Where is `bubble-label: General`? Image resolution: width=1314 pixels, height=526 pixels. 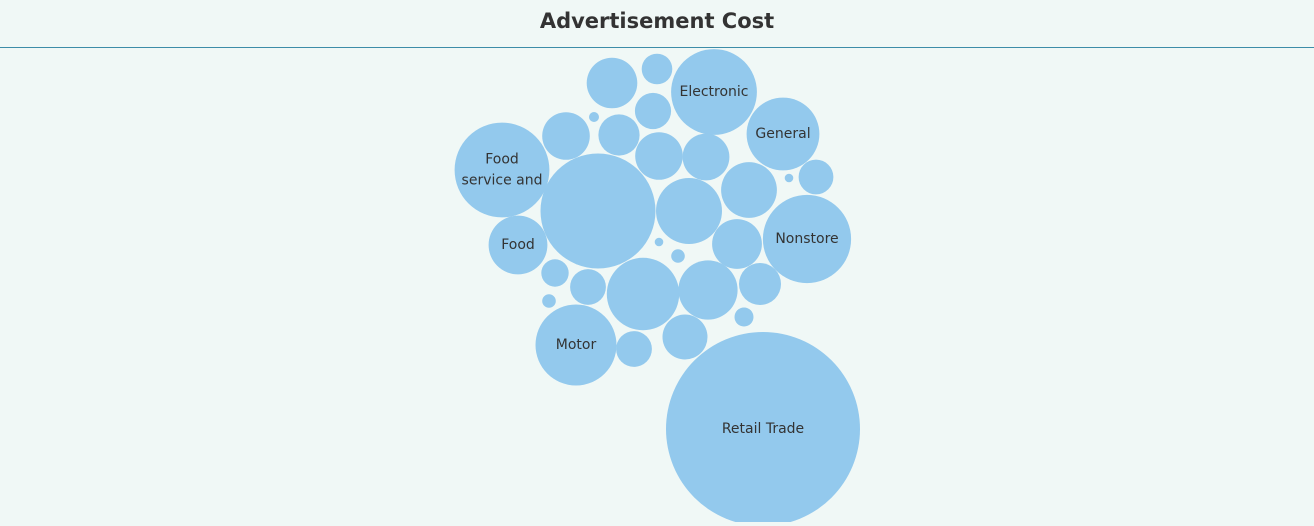 bubble-label: General is located at coordinates (782, 134).